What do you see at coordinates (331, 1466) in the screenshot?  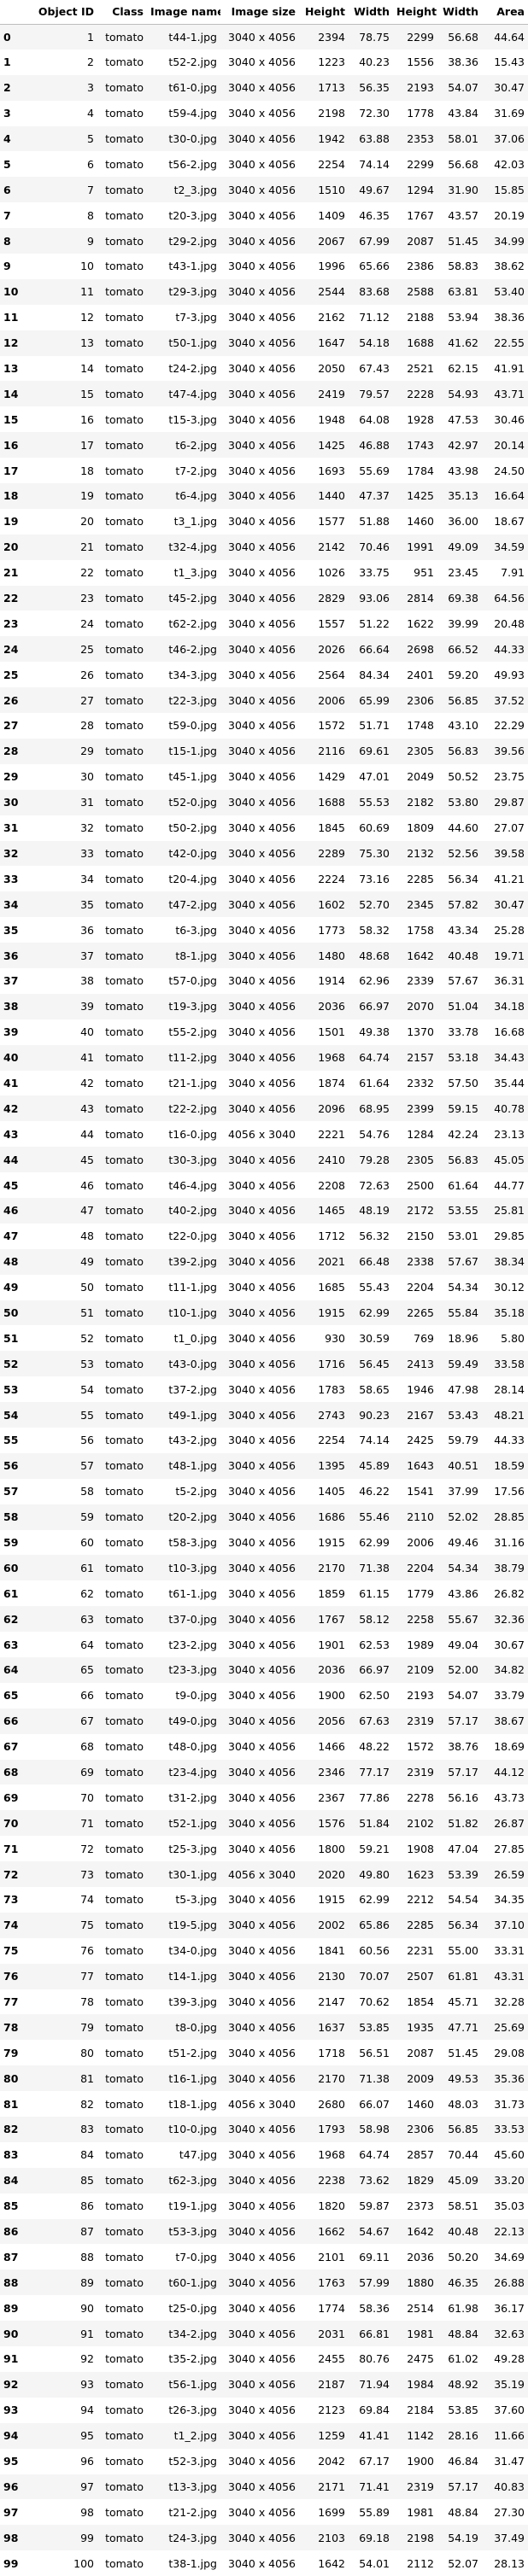 I see `table-cell: 1395` at bounding box center [331, 1466].